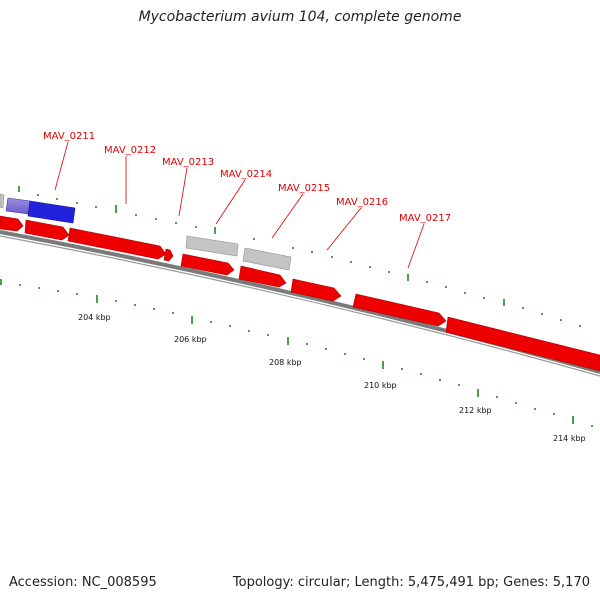  I want to click on gene-label-mav-0217: MAV_0217, so click(425, 218).